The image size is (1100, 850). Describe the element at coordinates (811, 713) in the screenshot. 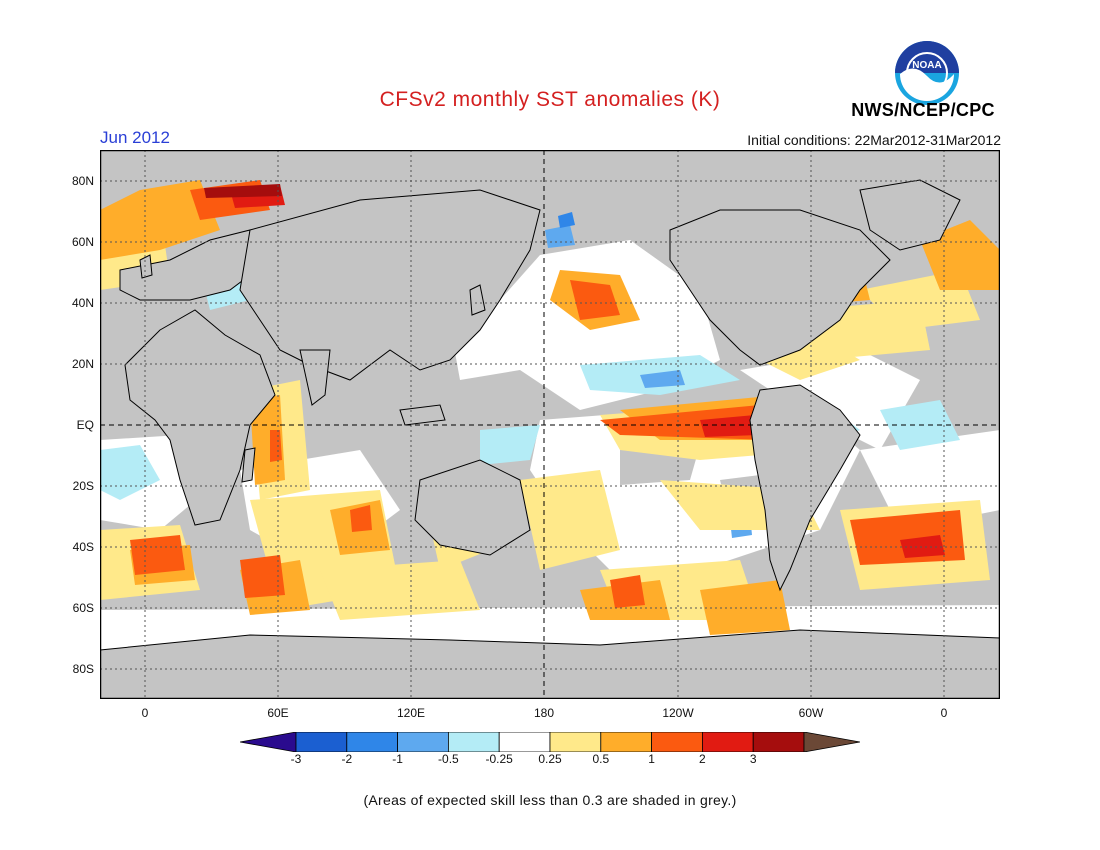

I see `lon-label: 60W` at that location.